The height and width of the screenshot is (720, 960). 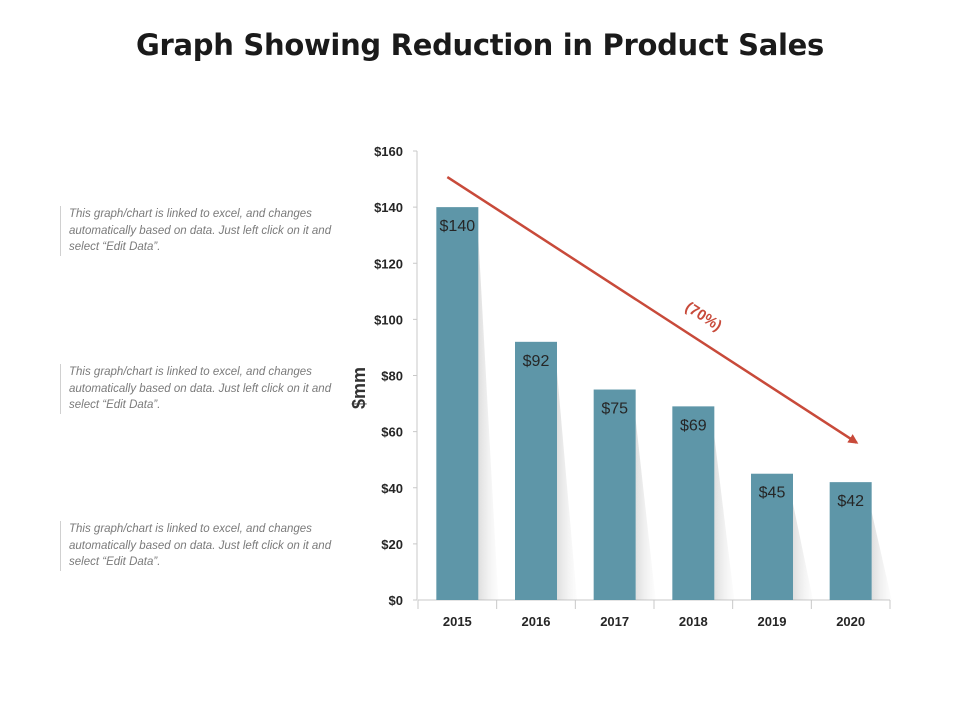 What do you see at coordinates (772, 621) in the screenshot?
I see `x-tick-label: 2019` at bounding box center [772, 621].